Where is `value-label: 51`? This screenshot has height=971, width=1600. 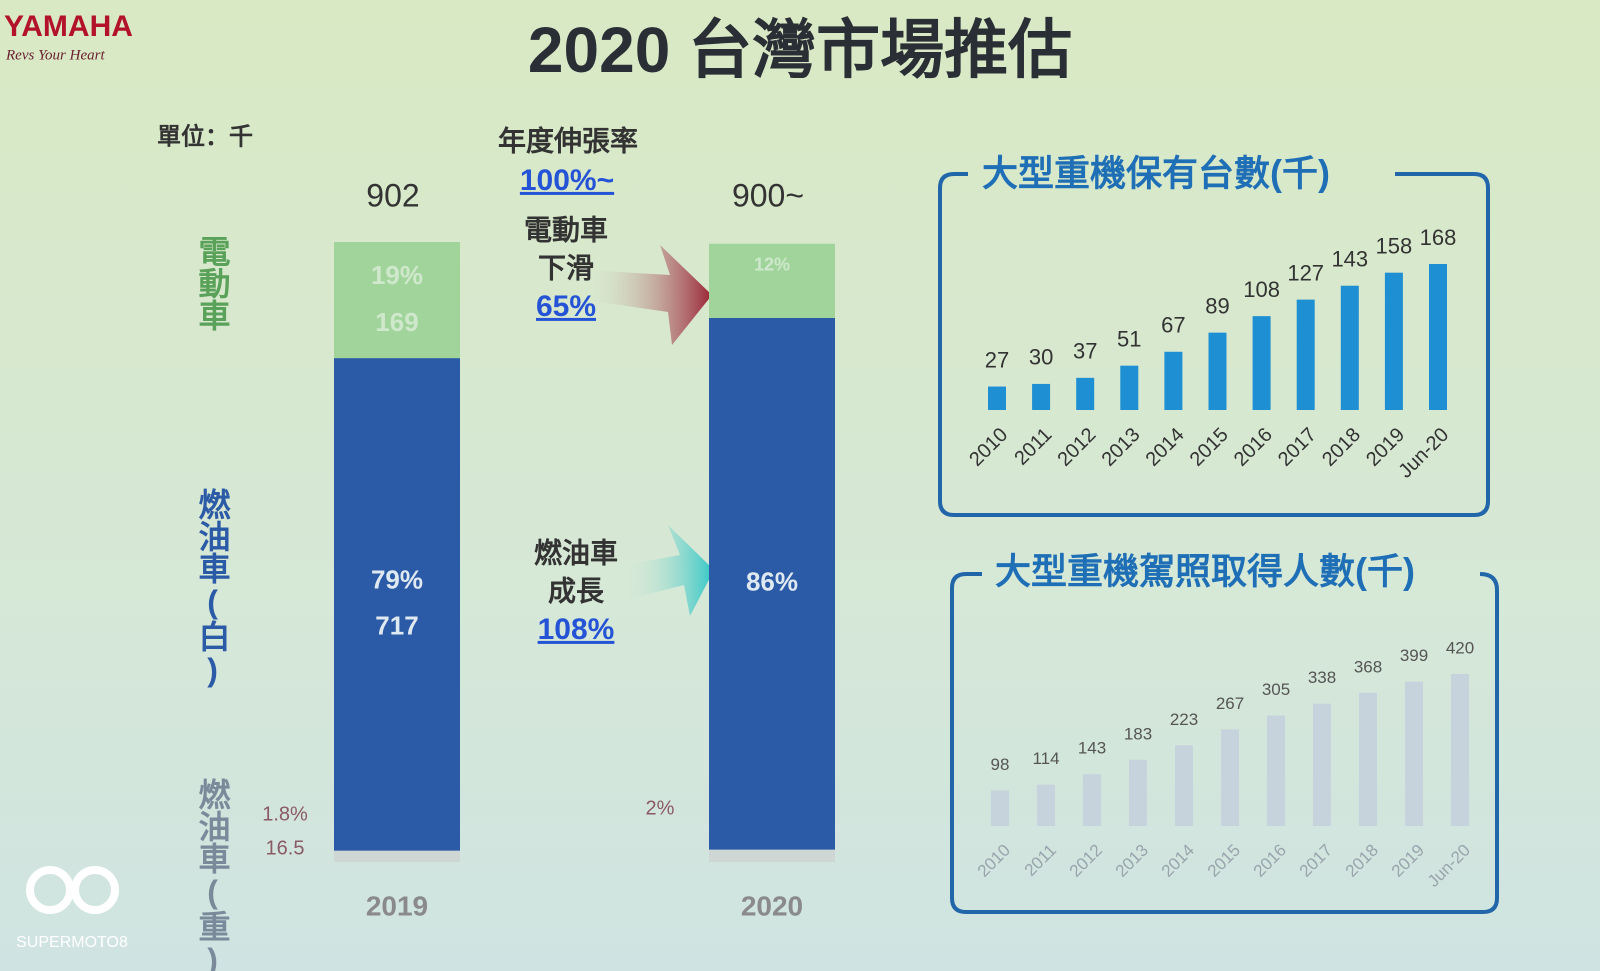
value-label: 51 is located at coordinates (1129, 338).